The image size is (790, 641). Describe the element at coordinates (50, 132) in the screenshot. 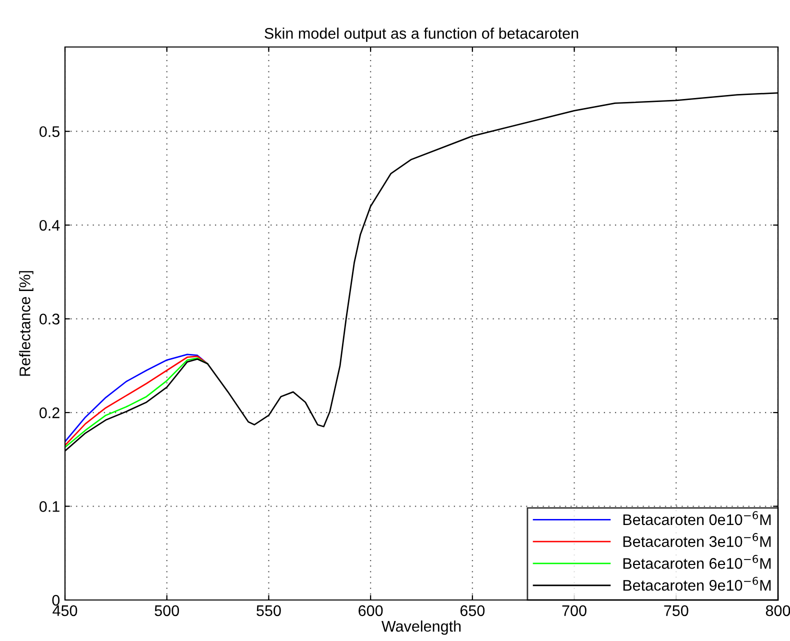

I see `y-tick-label: 0.5` at that location.